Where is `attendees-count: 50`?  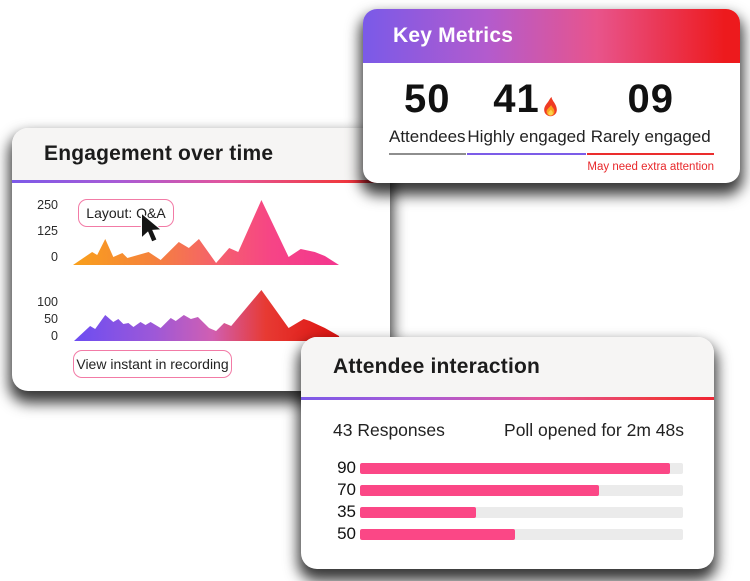
attendees-count: 50 is located at coordinates (427, 99).